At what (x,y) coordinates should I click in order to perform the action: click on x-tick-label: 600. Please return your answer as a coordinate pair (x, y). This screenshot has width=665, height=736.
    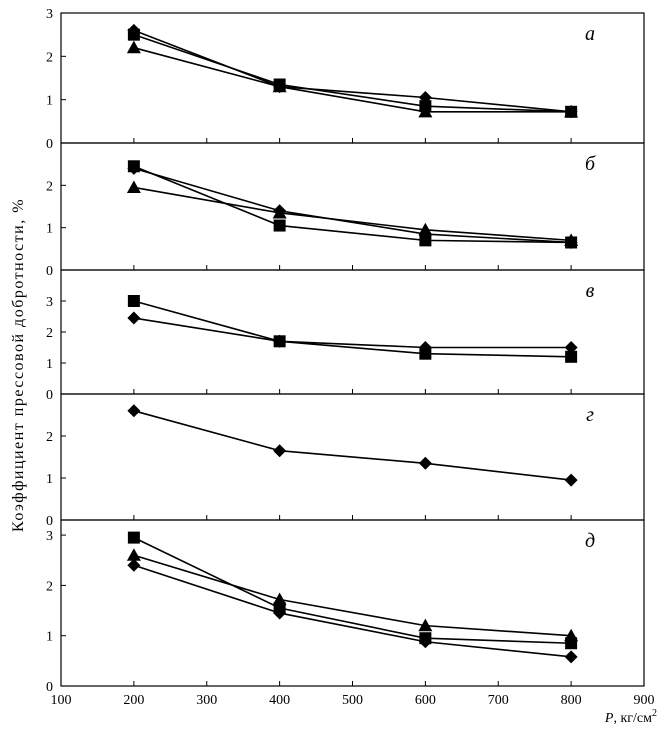
    Looking at the image, I should click on (425, 700).